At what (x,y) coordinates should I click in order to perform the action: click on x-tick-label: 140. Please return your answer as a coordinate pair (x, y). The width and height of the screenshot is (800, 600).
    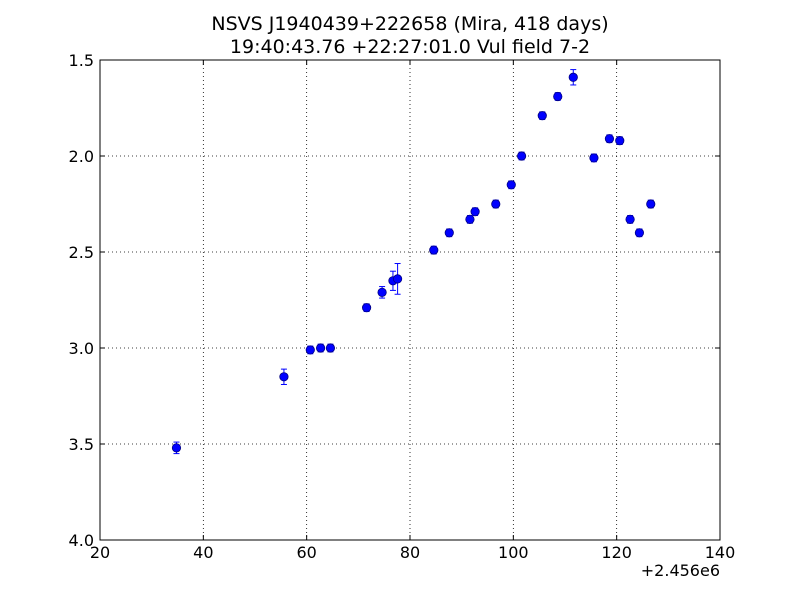
    Looking at the image, I should click on (720, 552).